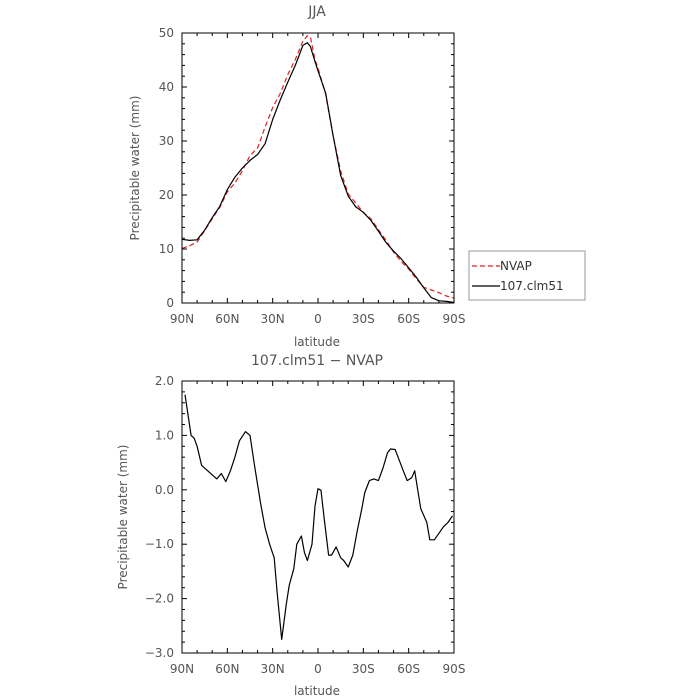 Image resolution: width=700 pixels, height=700 pixels. I want to click on y-tick-label: 10, so click(166, 249).